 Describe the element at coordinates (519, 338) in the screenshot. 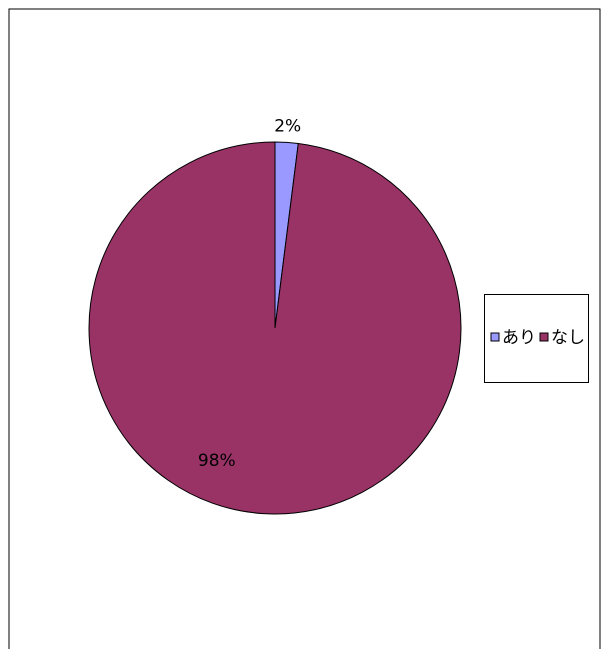

I see `legend-label: あり` at that location.